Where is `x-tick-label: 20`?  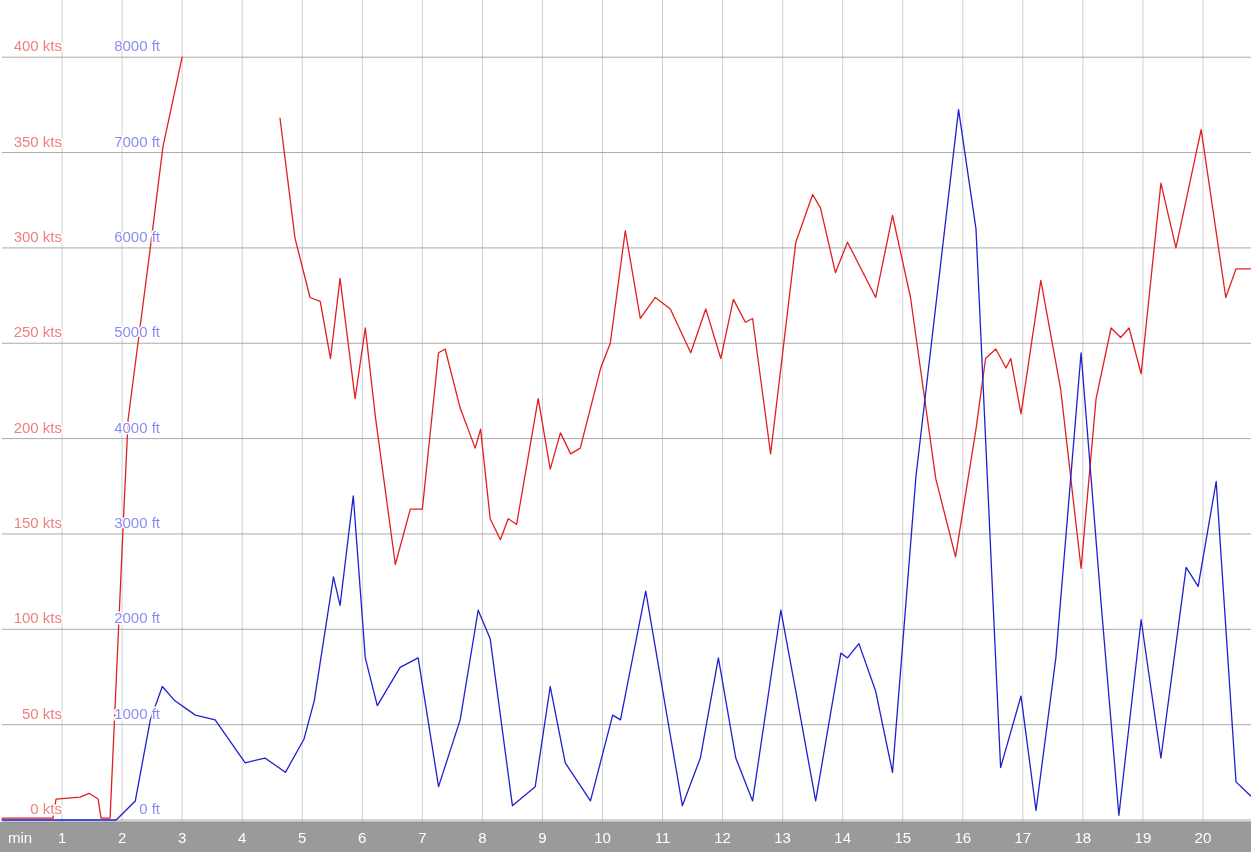
x-tick-label: 20 is located at coordinates (1203, 837).